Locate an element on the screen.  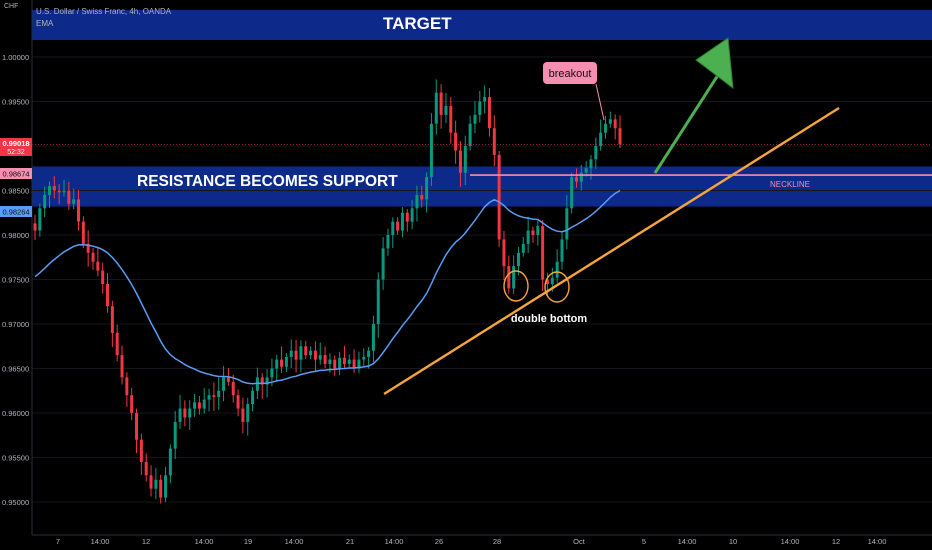
x-tick-label: 28 is located at coordinates (497, 541).